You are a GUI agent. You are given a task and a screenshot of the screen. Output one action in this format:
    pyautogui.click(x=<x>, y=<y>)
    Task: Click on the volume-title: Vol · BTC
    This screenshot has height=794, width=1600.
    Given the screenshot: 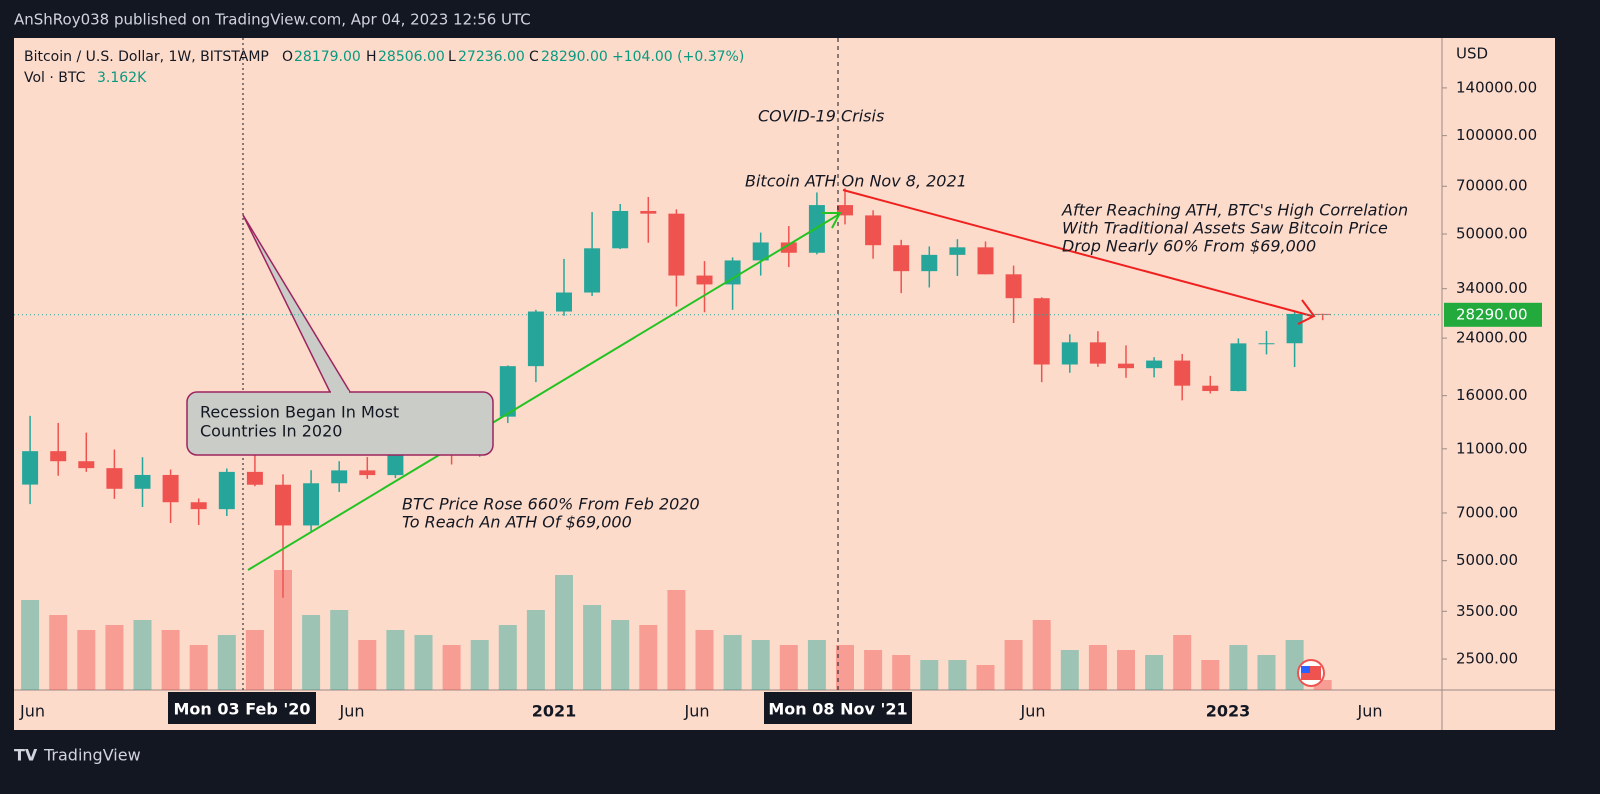 What is the action you would take?
    pyautogui.click(x=55, y=78)
    